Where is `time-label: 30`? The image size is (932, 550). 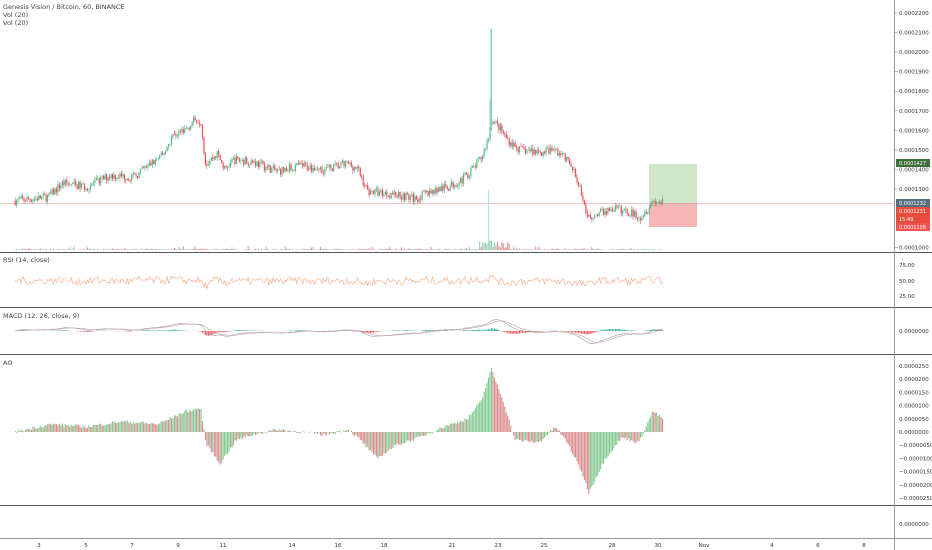
time-label: 30 is located at coordinates (658, 546).